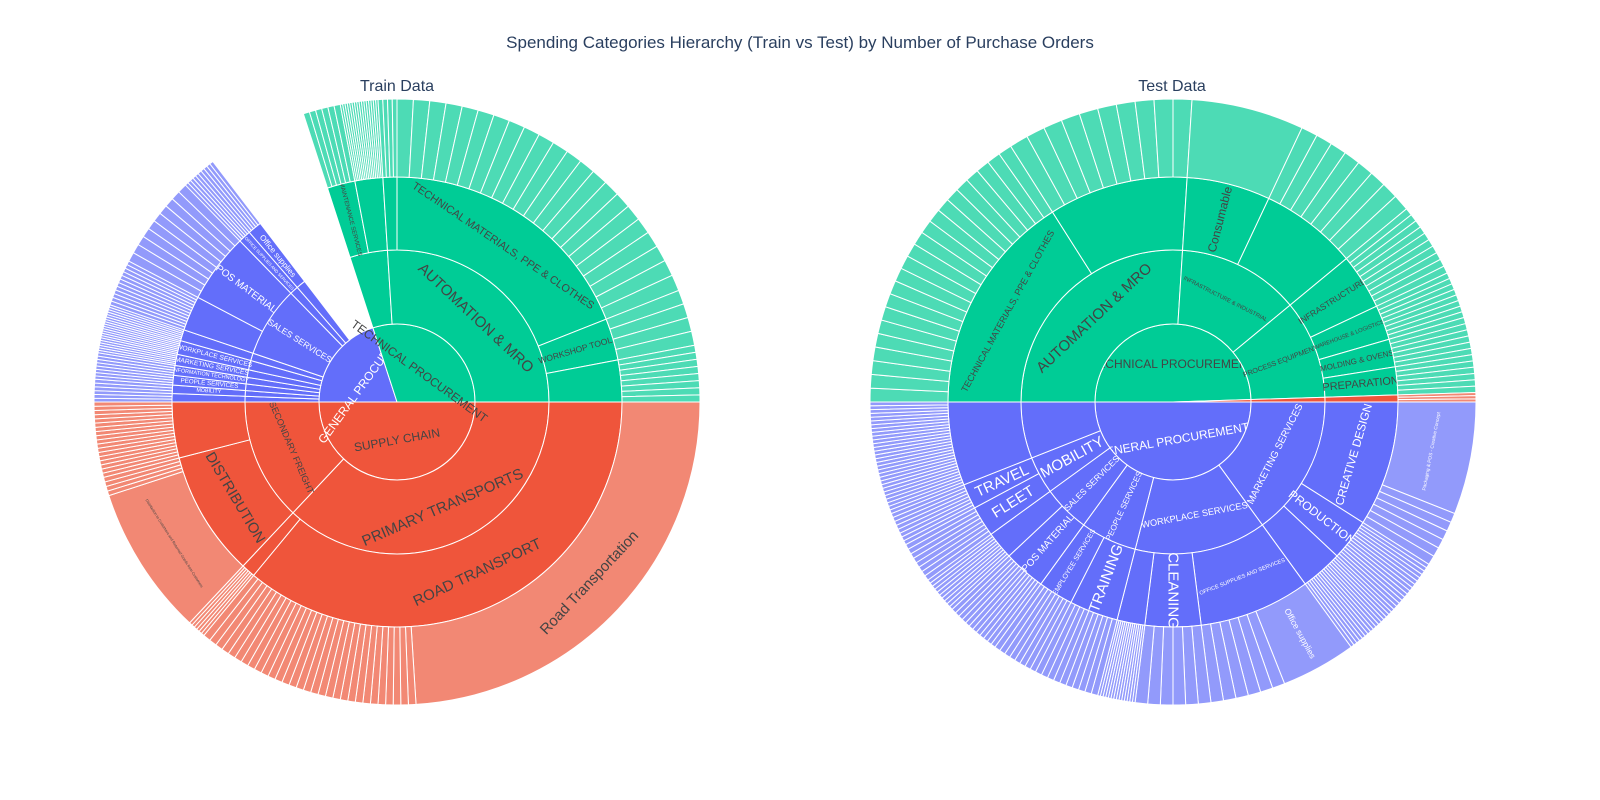 Image resolution: width=1600 pixels, height=800 pixels. I want to click on segment-level2, so click(371, 289).